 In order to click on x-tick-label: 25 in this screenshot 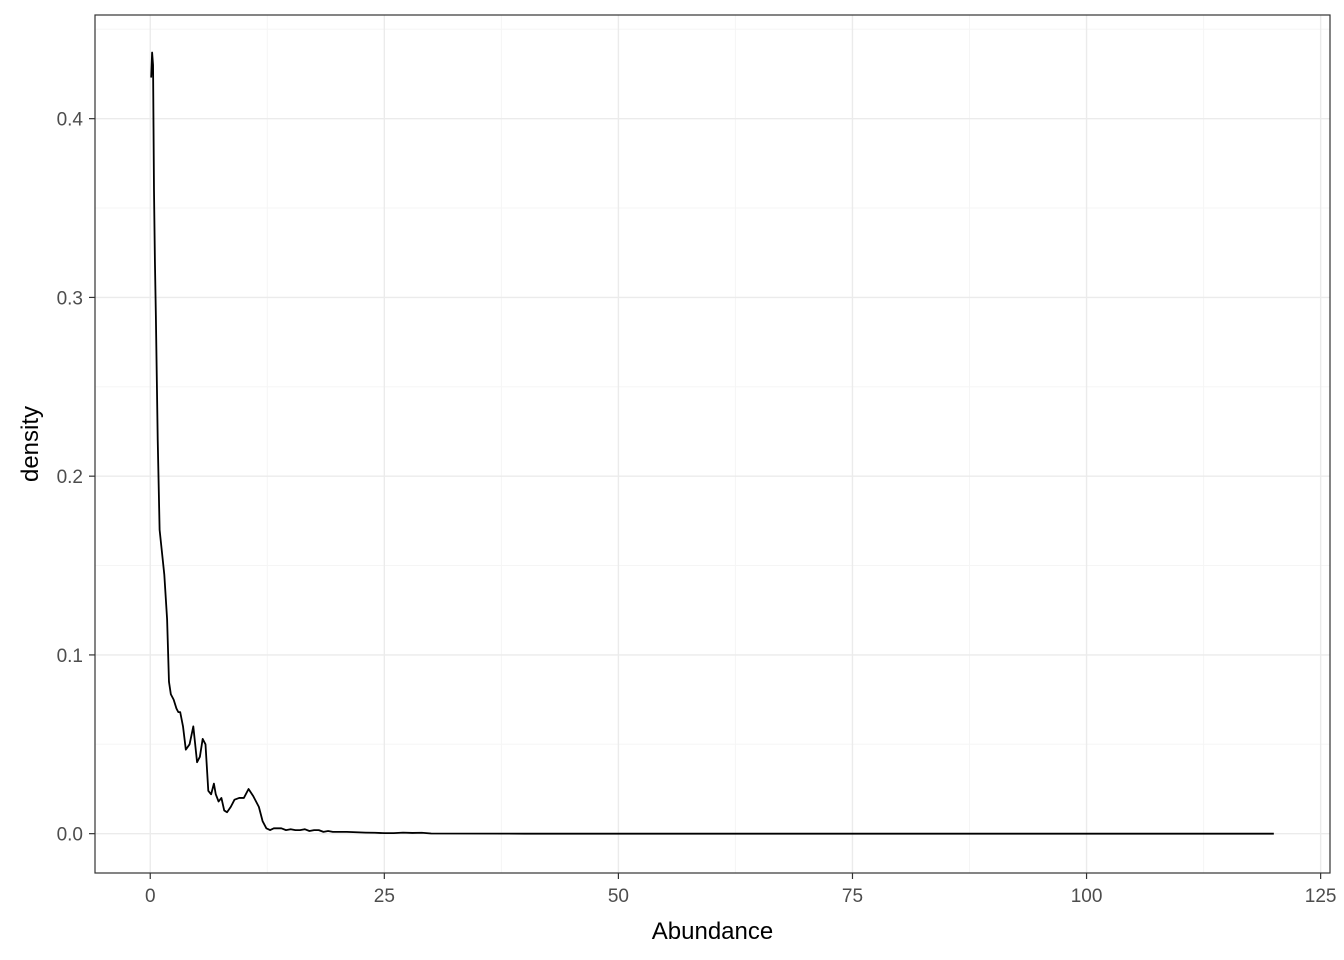, I will do `click(384, 896)`.